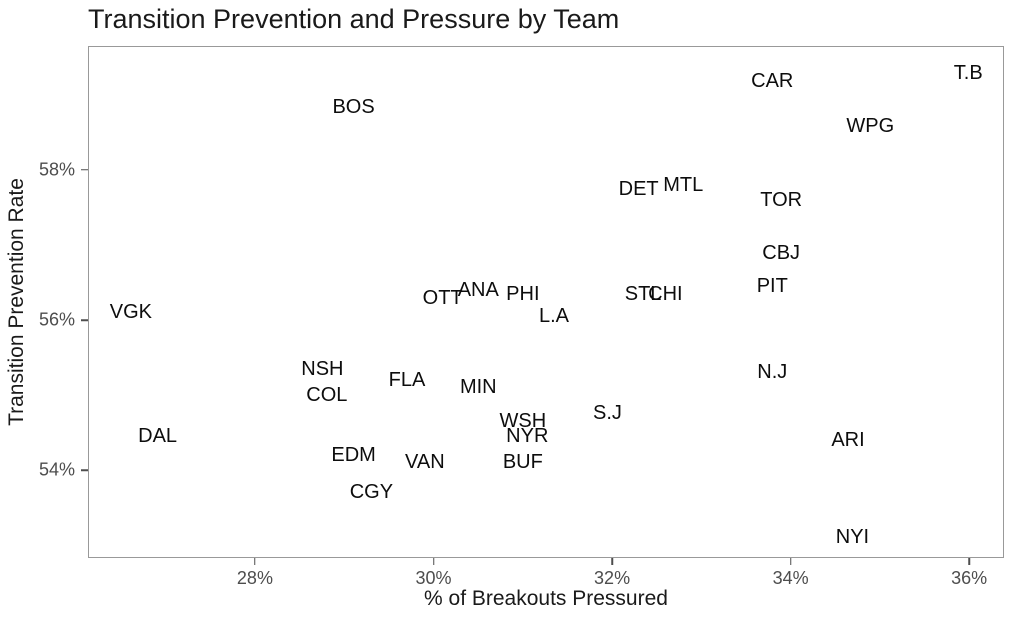  Describe the element at coordinates (607, 413) in the screenshot. I see `team-label-sj: S.J` at that location.